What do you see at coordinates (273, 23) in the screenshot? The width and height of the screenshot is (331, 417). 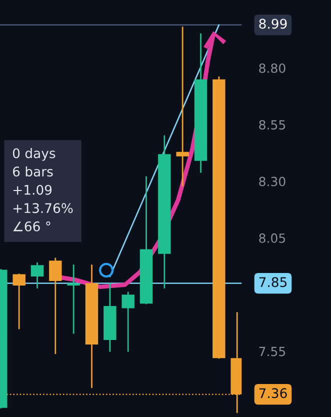 I see `ref-line-label: 8.99` at bounding box center [273, 23].